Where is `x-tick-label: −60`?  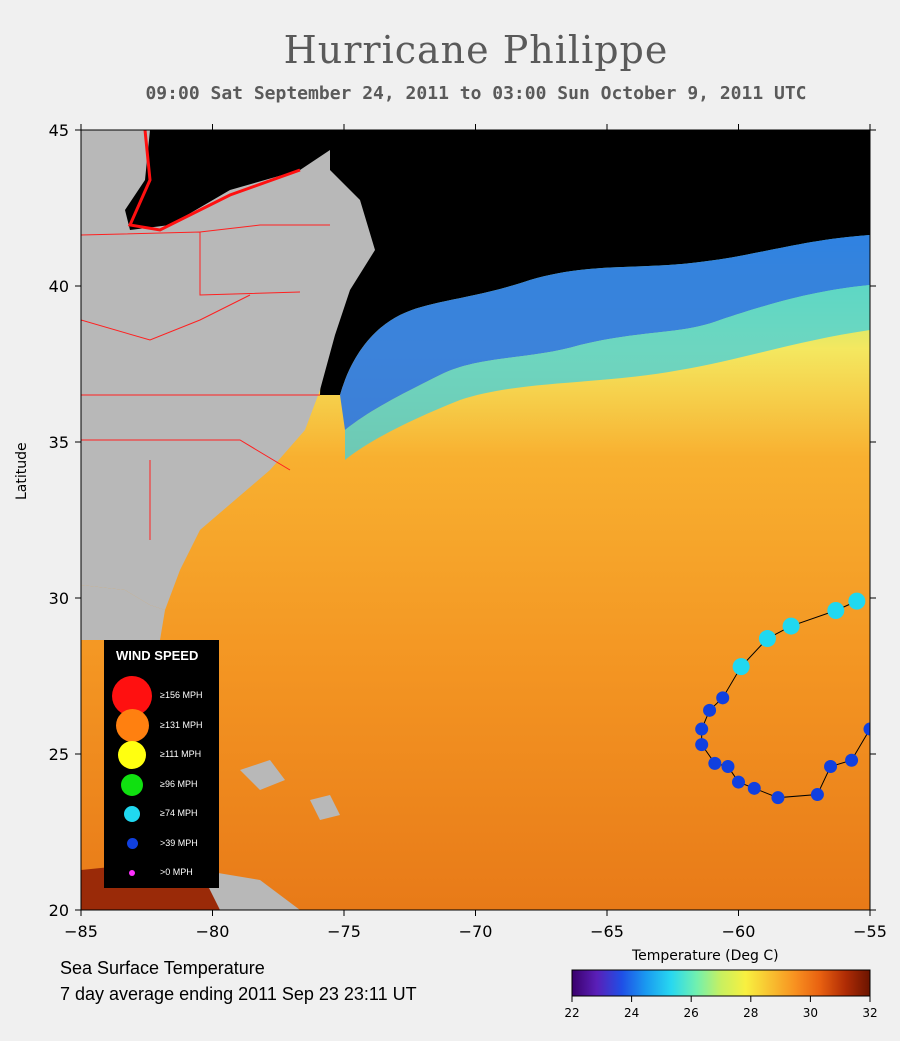 x-tick-label: −60 is located at coordinates (739, 931).